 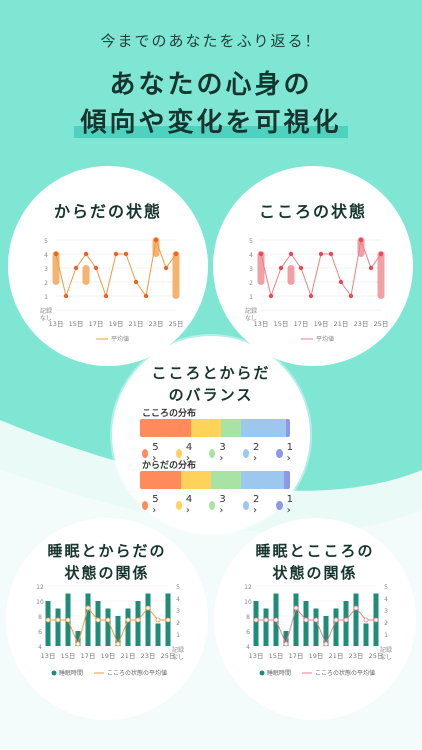 I want to click on mind-distribution-legend: 5 › 4 › 3 › 2 › 1 ›, so click(x=226, y=453).